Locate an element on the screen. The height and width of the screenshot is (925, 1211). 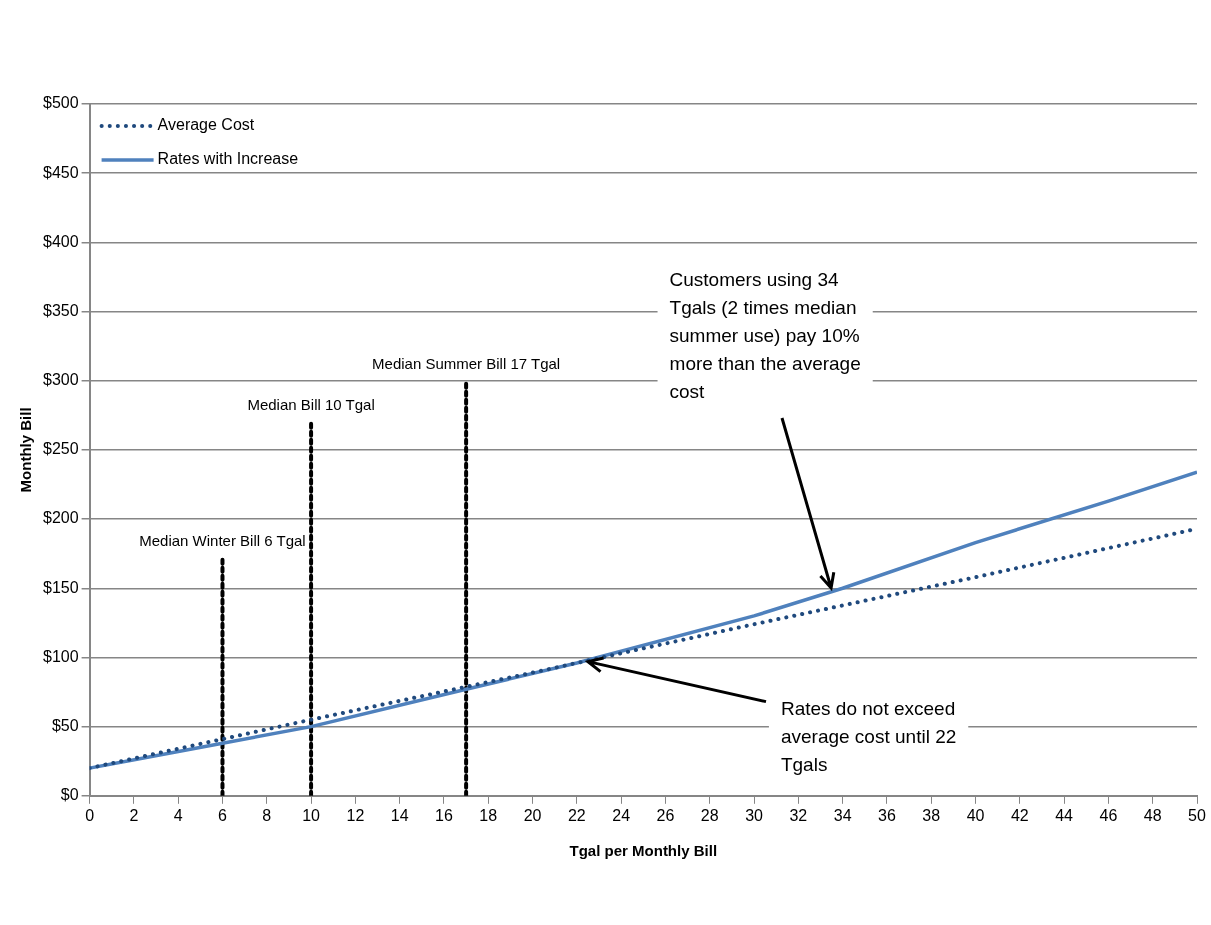
x-tick-label: 6 is located at coordinates (223, 815).